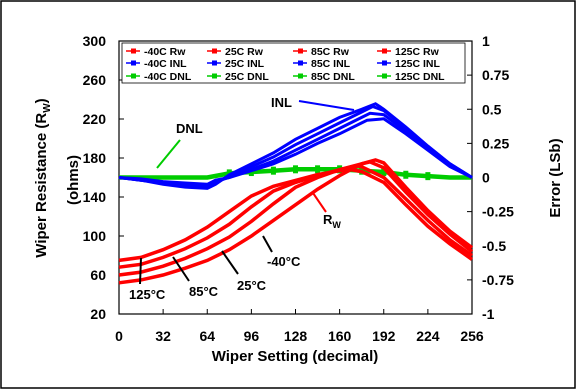  I want to click on legend-entry: 85C DNL, so click(324, 77).